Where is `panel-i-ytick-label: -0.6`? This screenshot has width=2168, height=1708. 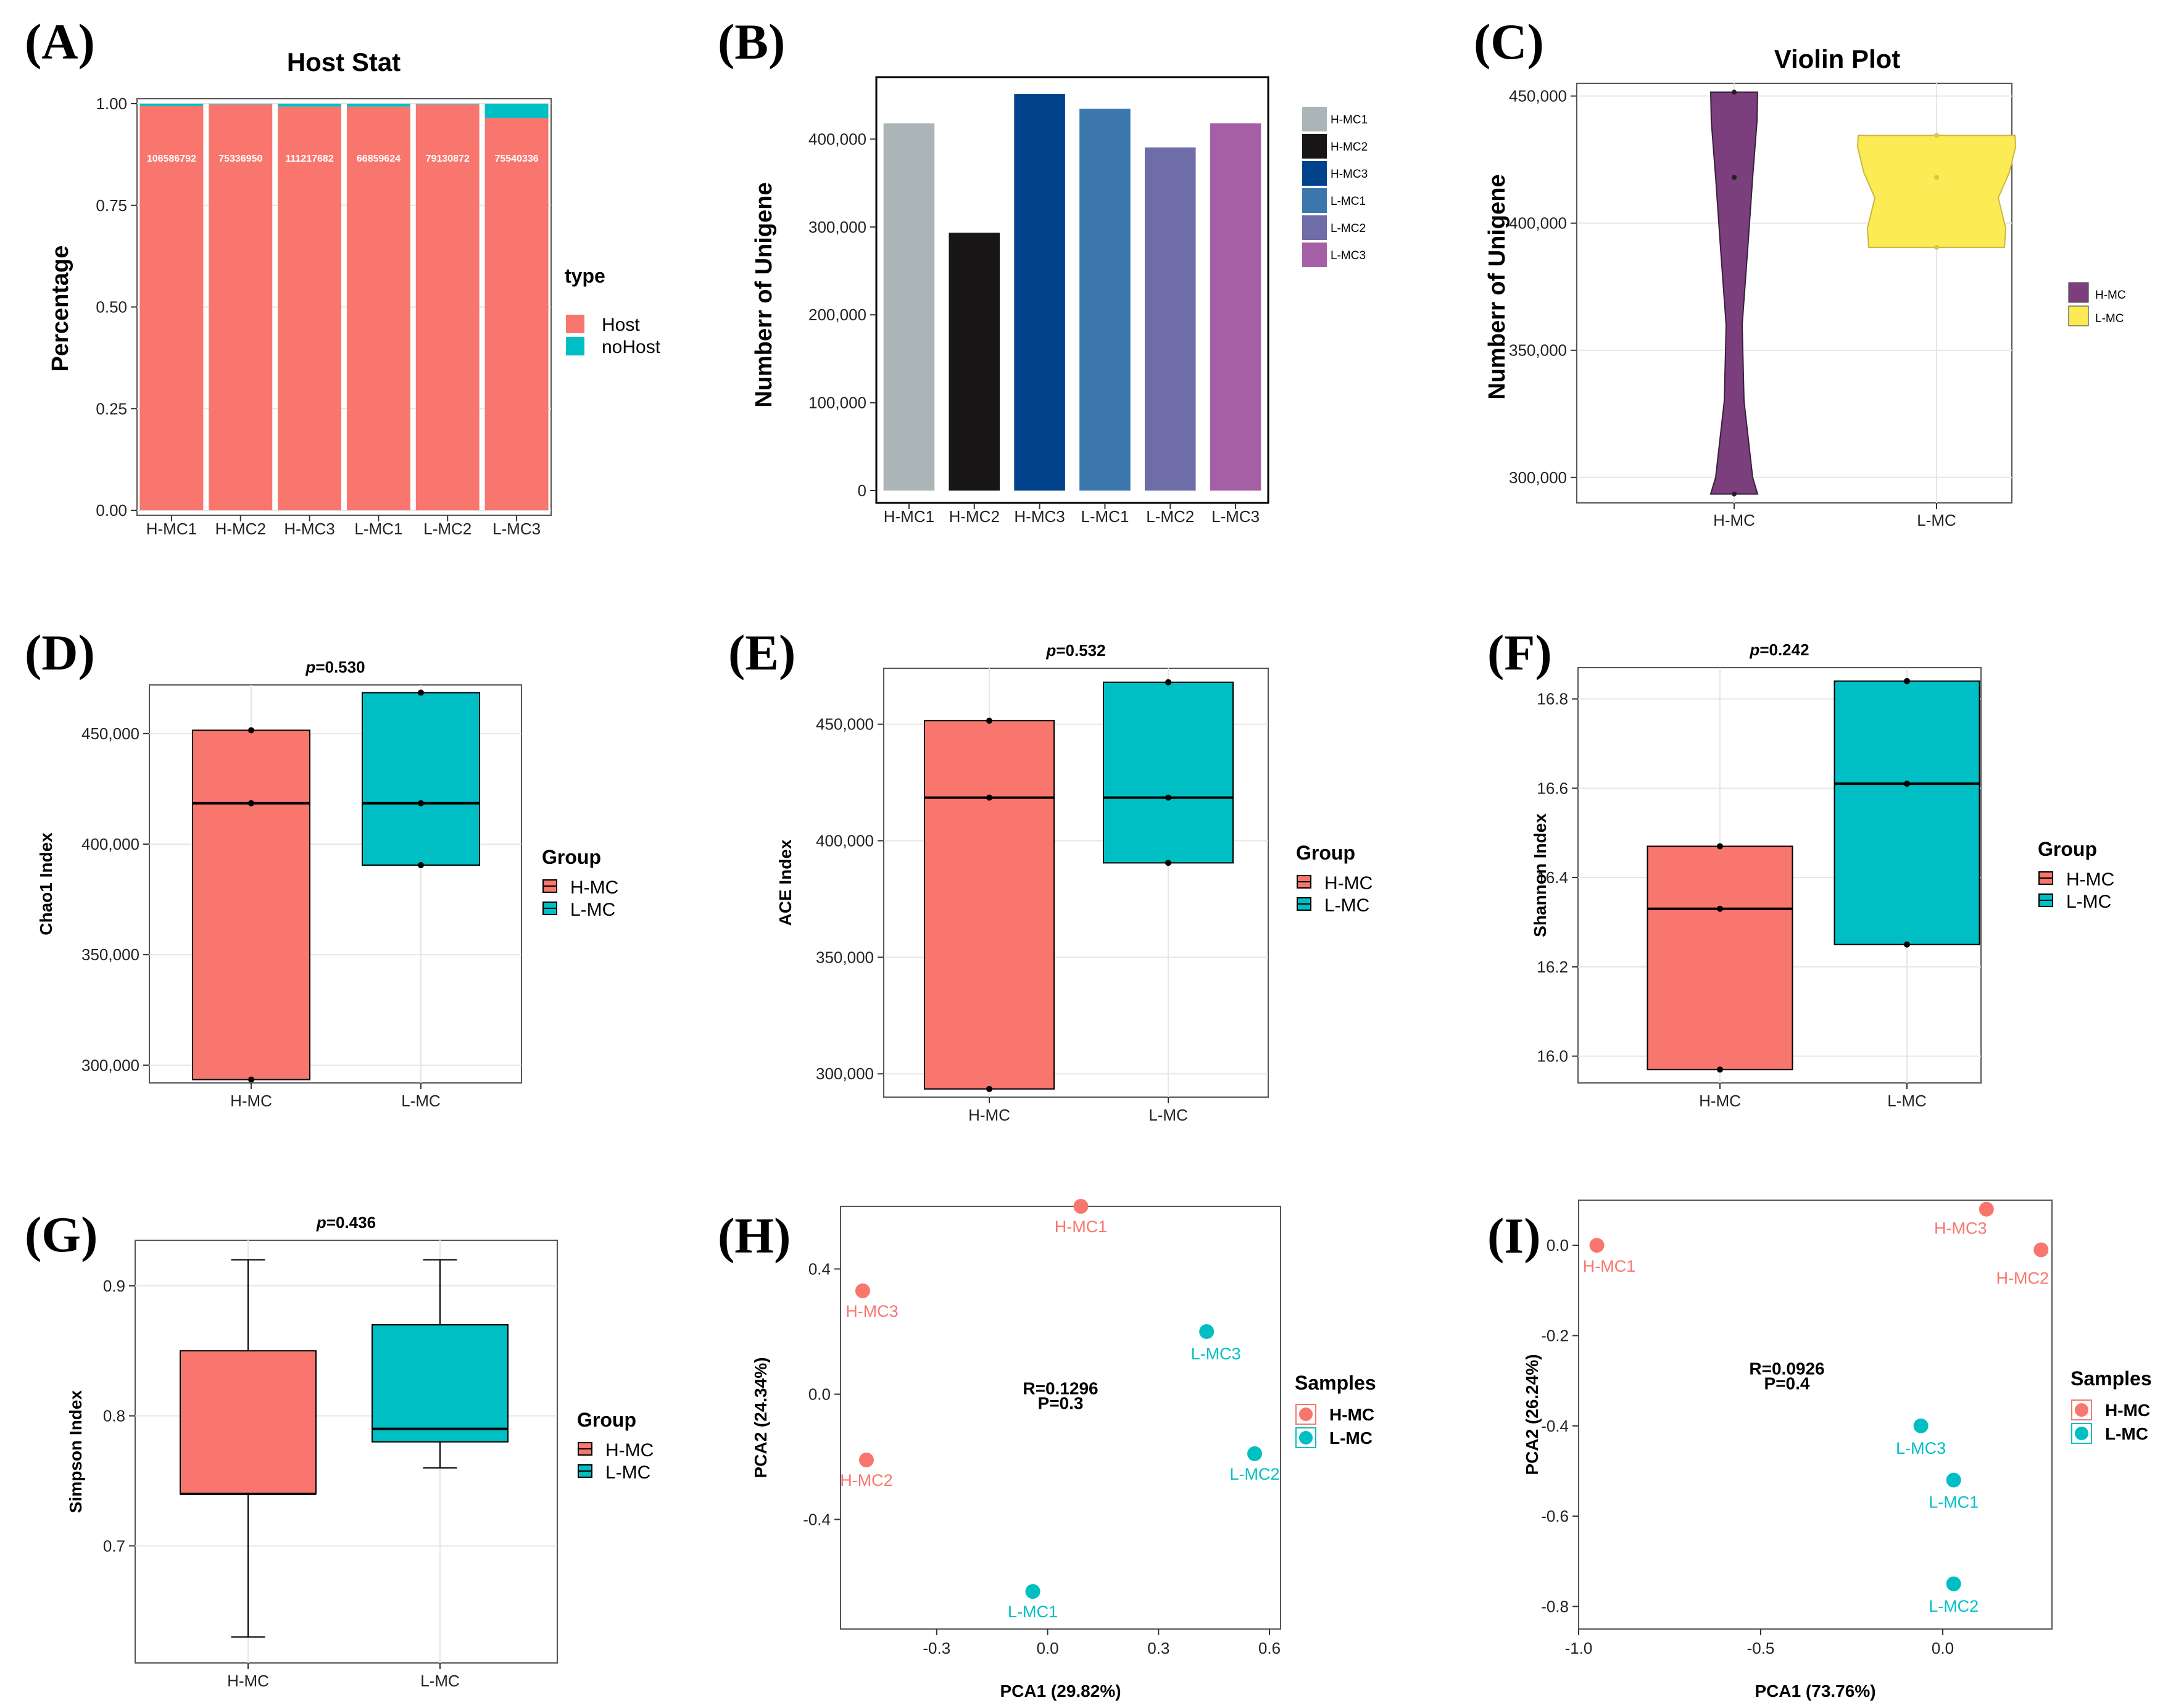 panel-i-ytick-label: -0.6 is located at coordinates (1555, 1516).